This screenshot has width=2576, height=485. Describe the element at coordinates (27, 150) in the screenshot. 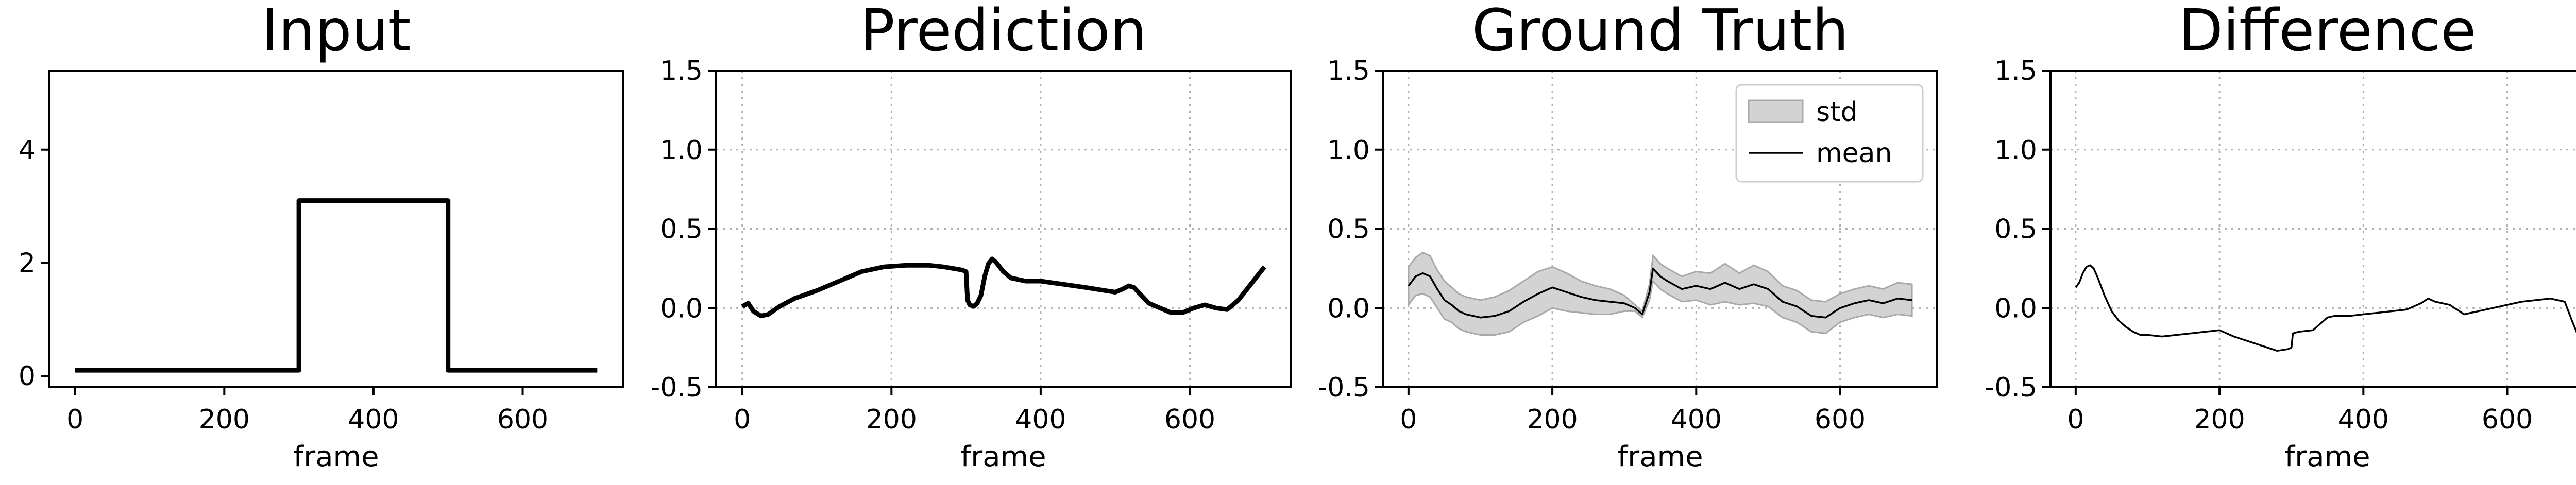

I see `y-tick-label: 4` at that location.